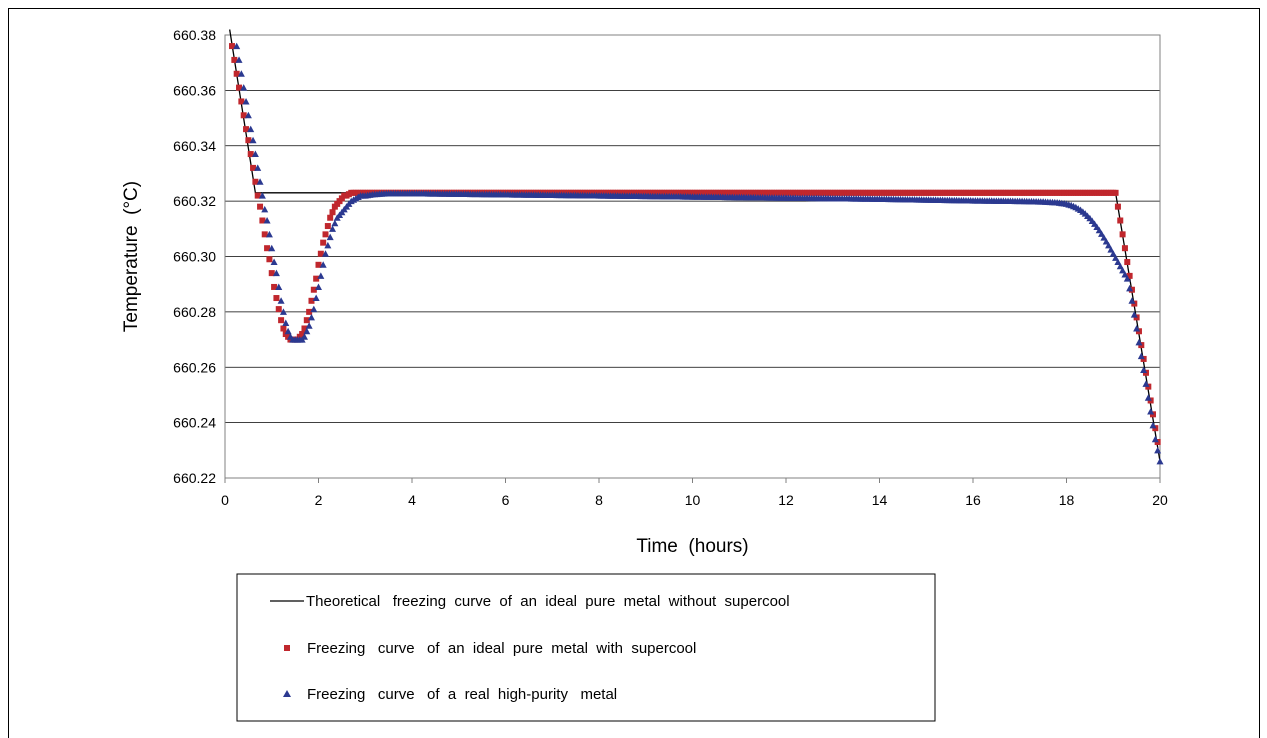  What do you see at coordinates (194, 90) in the screenshot?
I see `y-tick-label: 660.36` at bounding box center [194, 90].